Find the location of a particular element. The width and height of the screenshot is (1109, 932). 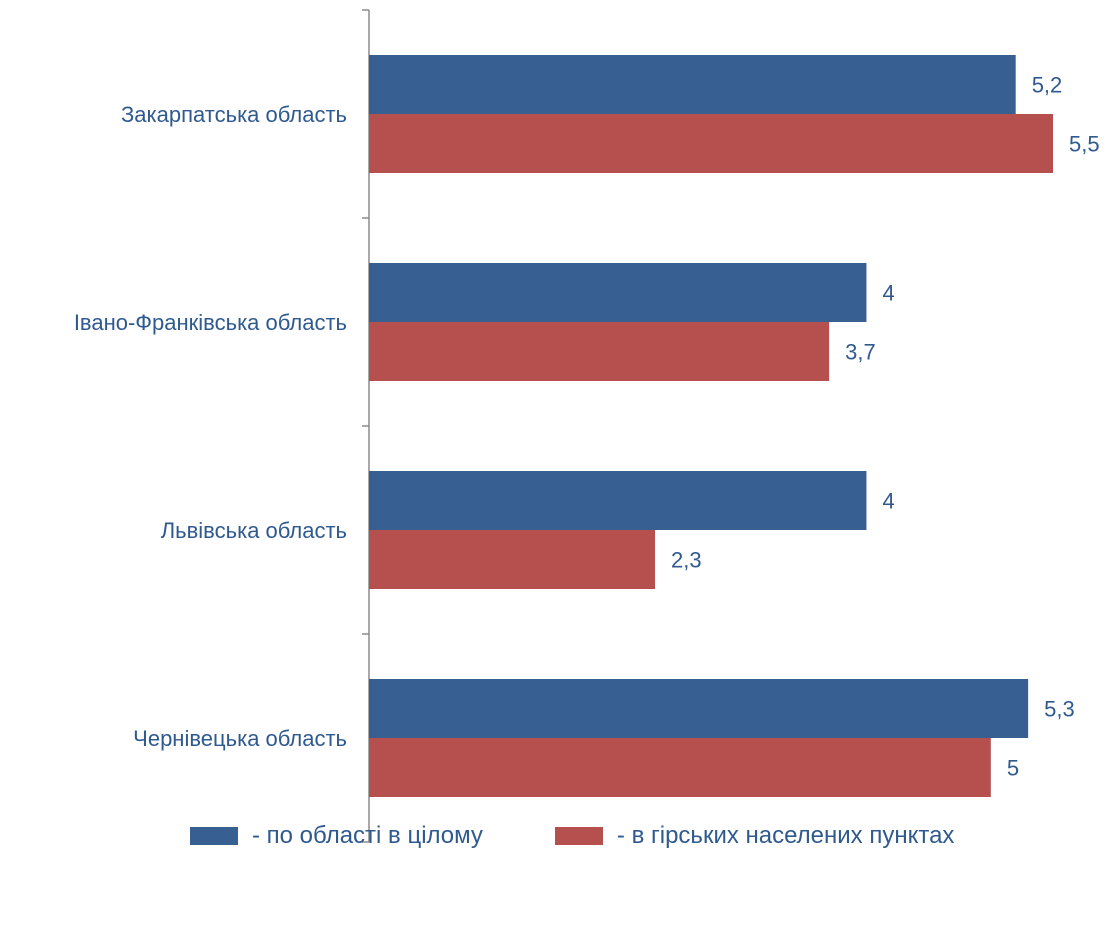

legend-item-mountain: - в гірських населених пунктах is located at coordinates (754, 836).